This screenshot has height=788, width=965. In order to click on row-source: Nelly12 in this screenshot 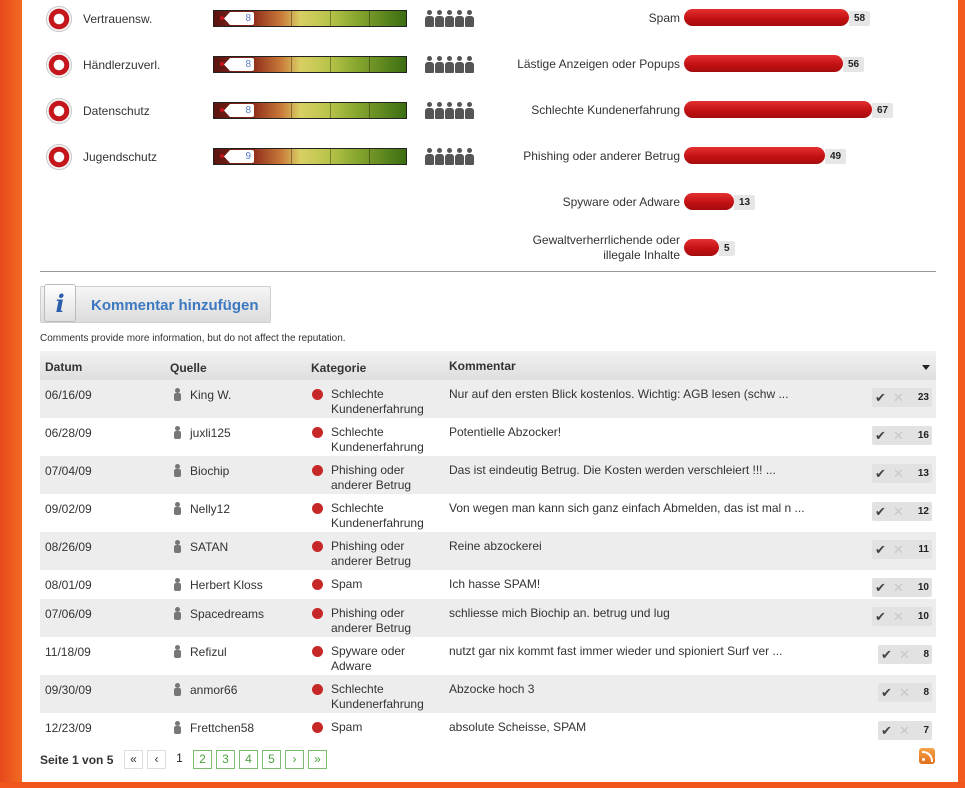, I will do `click(202, 509)`.